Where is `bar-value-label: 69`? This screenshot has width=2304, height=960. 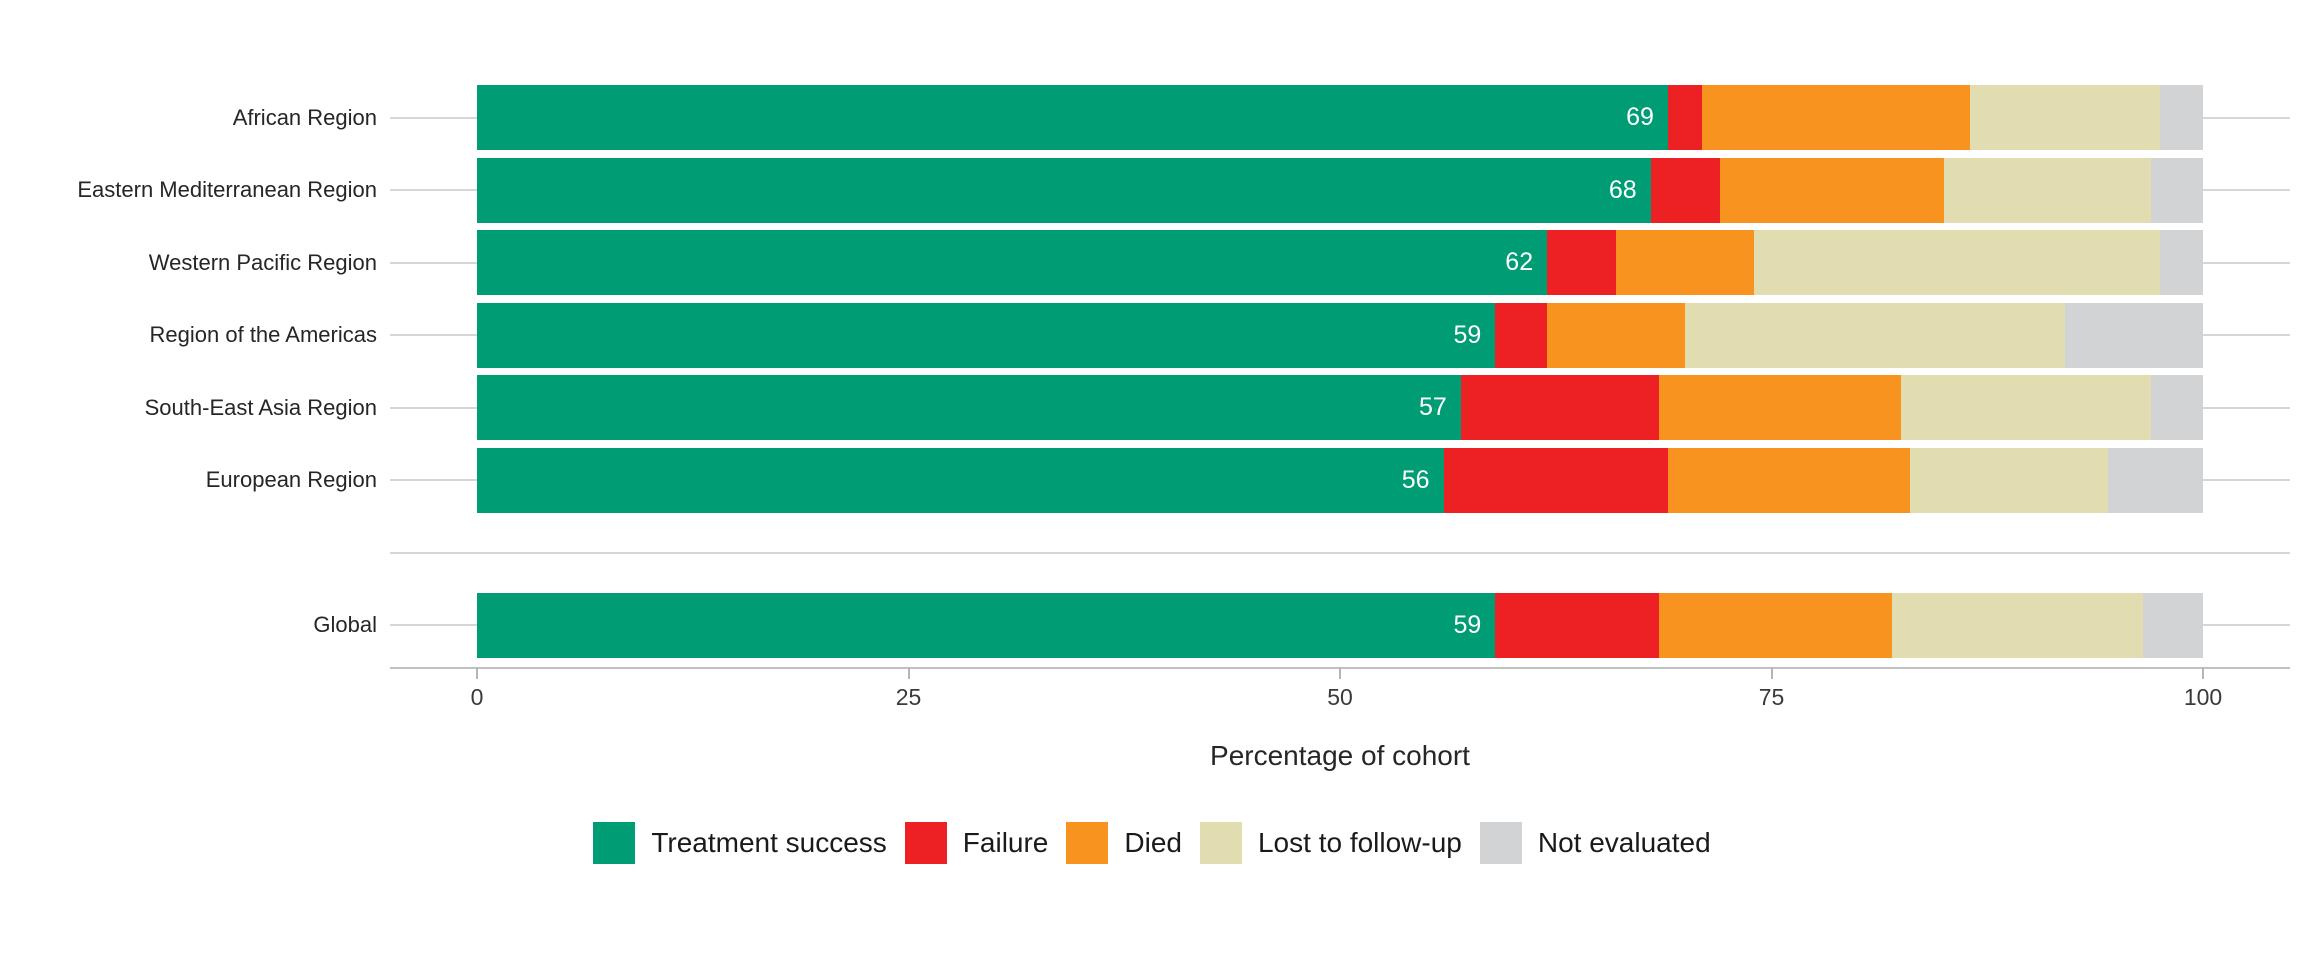
bar-value-label: 69 is located at coordinates (1640, 117).